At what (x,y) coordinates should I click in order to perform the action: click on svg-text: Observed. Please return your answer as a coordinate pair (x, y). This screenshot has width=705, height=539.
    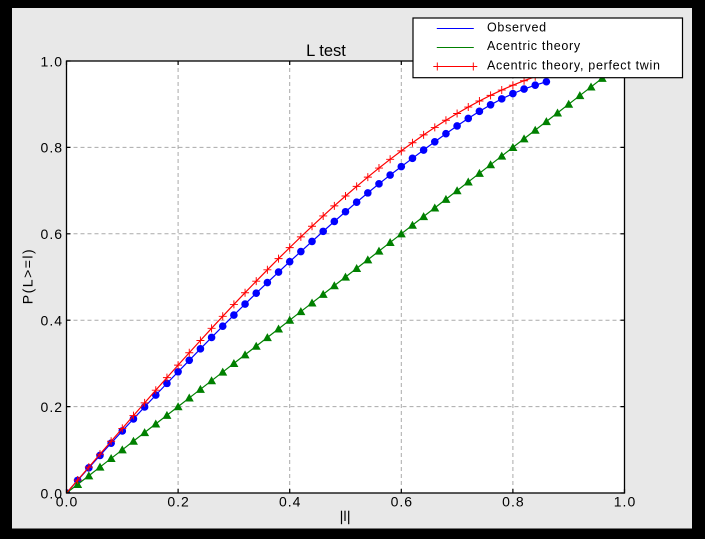
    Looking at the image, I should click on (517, 27).